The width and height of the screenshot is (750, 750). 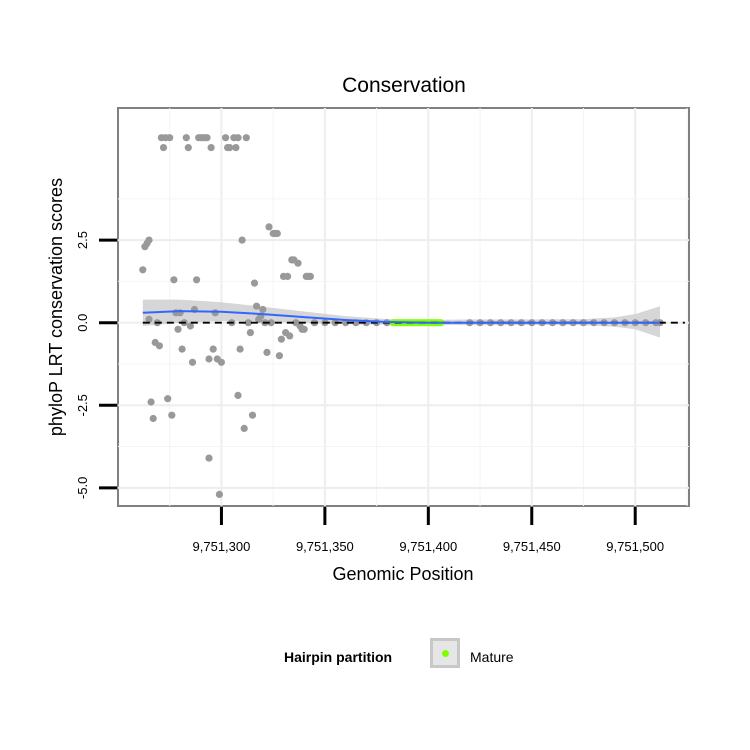 I want to click on y-axis-label: phyloP LRT conservation scores, so click(x=56, y=307).